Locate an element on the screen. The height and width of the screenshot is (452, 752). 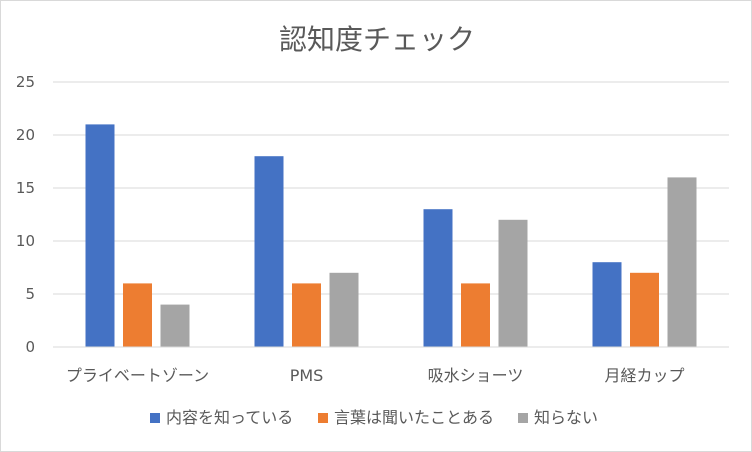
chart-title: 認知度チェック is located at coordinates (377, 39).